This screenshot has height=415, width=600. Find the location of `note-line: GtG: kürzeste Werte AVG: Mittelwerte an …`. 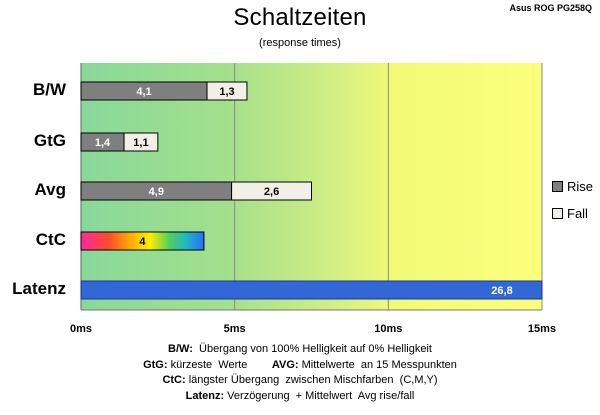

note-line: GtG: kürzeste Werte AVG: Mittelwerte an … is located at coordinates (300, 364).